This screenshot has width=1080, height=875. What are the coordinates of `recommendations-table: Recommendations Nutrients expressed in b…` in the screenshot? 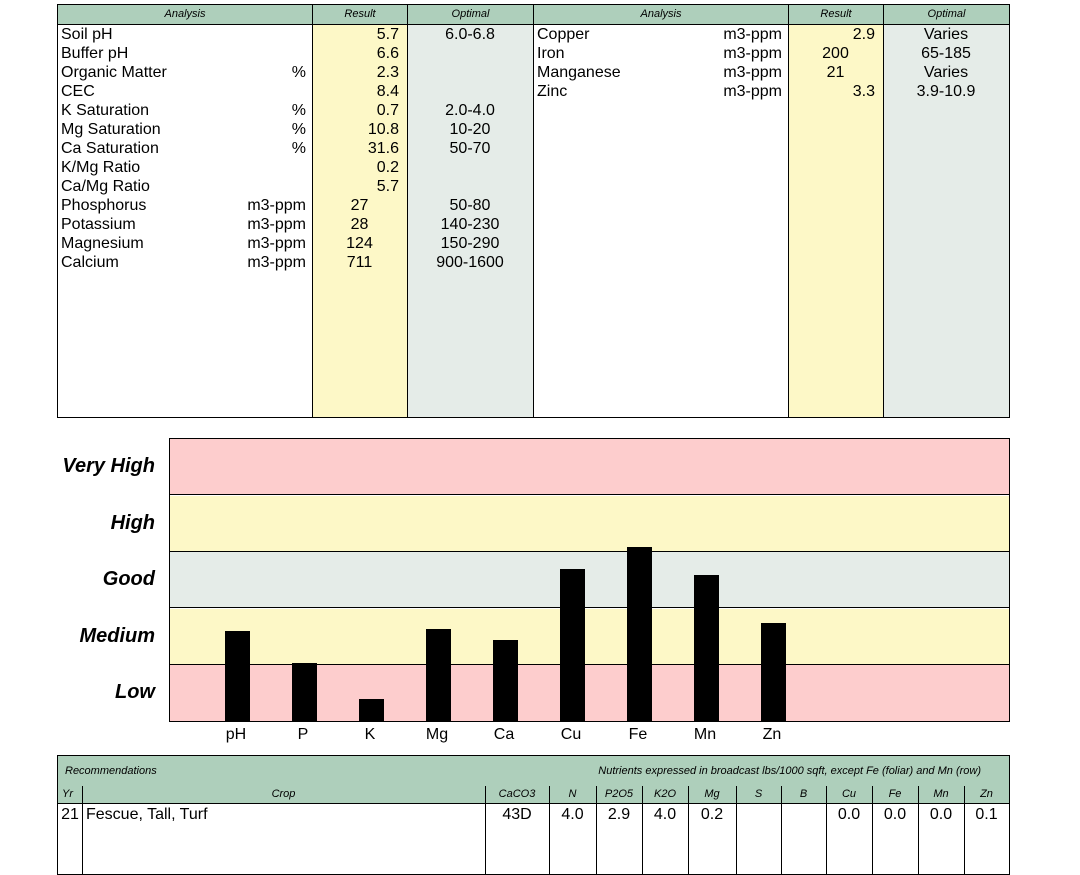 It's located at (533, 815).